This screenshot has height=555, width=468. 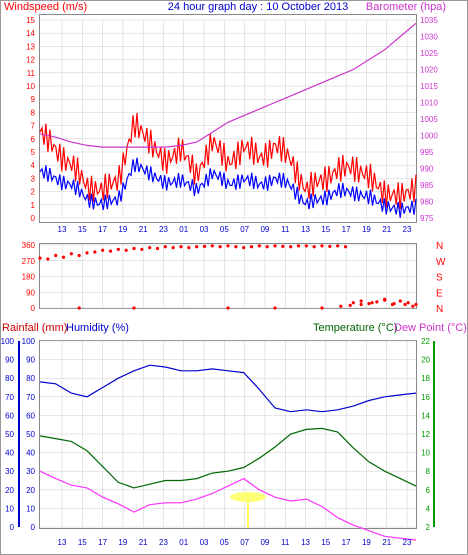 I want to click on temperature-tick-label: 2, so click(x=428, y=527).